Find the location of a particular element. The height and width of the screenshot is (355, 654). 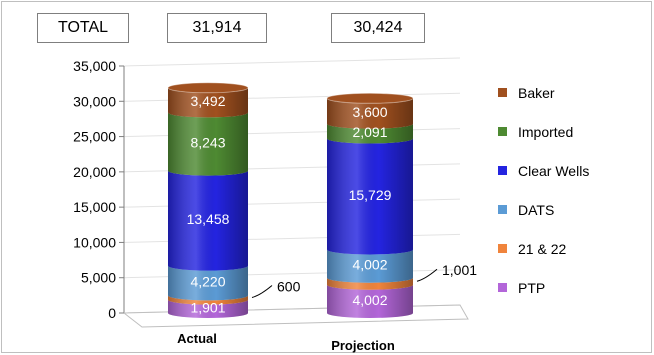

category-labels: Actual Projection is located at coordinates (286, 342).